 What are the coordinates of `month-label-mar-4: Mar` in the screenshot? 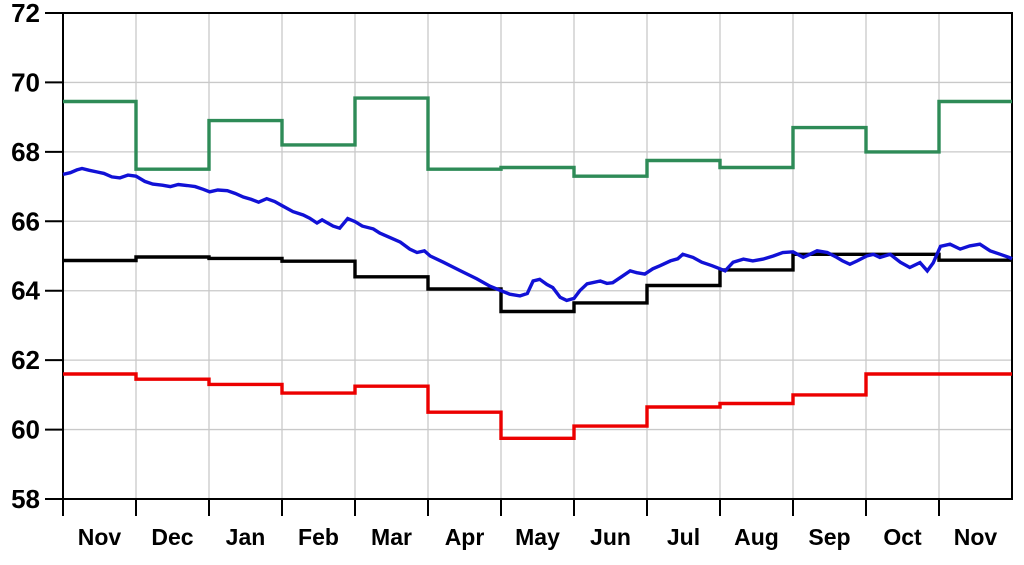 It's located at (391, 537).